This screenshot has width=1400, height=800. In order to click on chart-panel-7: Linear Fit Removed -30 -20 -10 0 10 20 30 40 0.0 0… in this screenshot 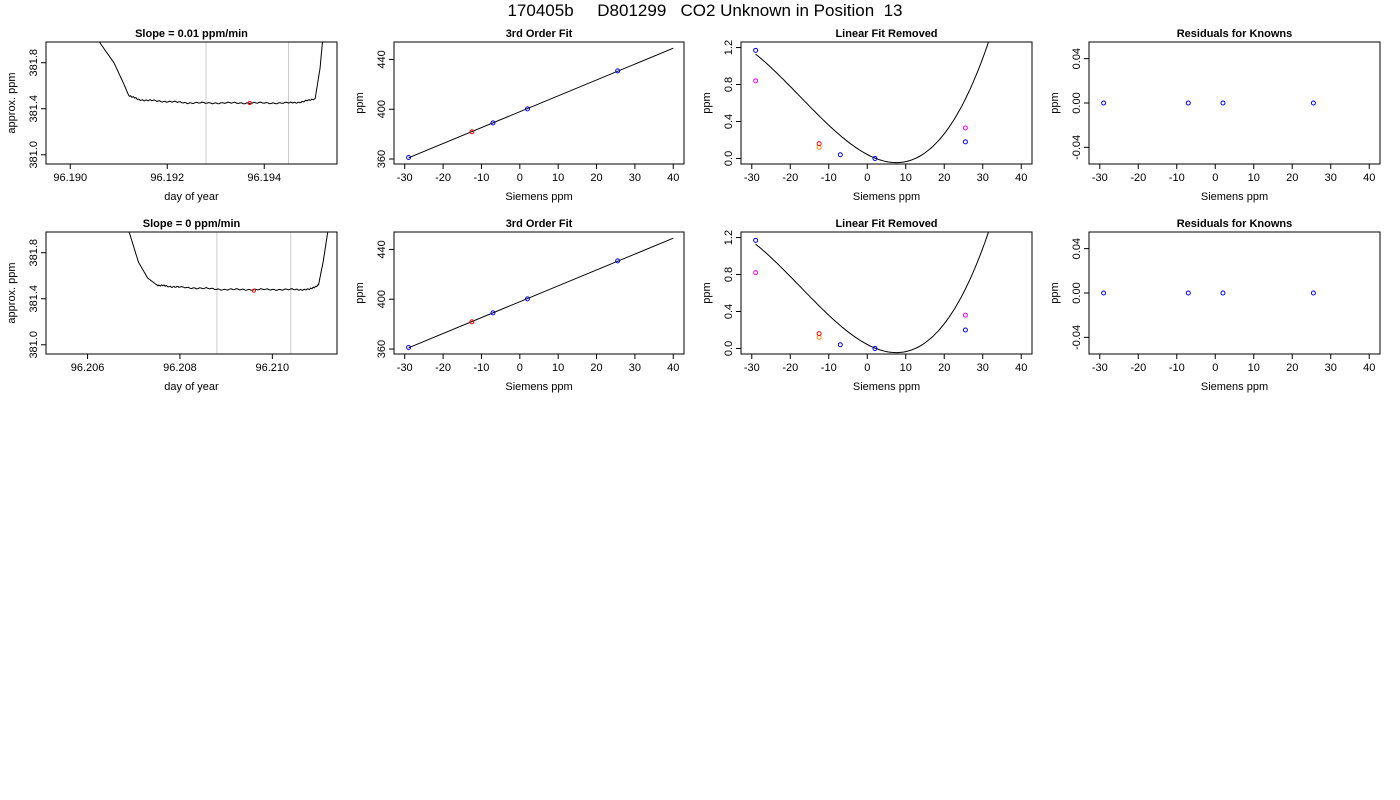, I will do `click(867, 305)`.